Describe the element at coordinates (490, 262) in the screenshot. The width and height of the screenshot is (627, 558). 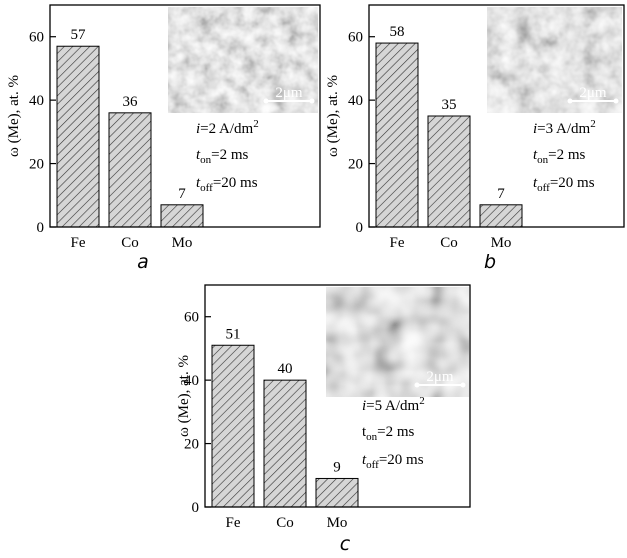
I see `panel-label: b` at that location.